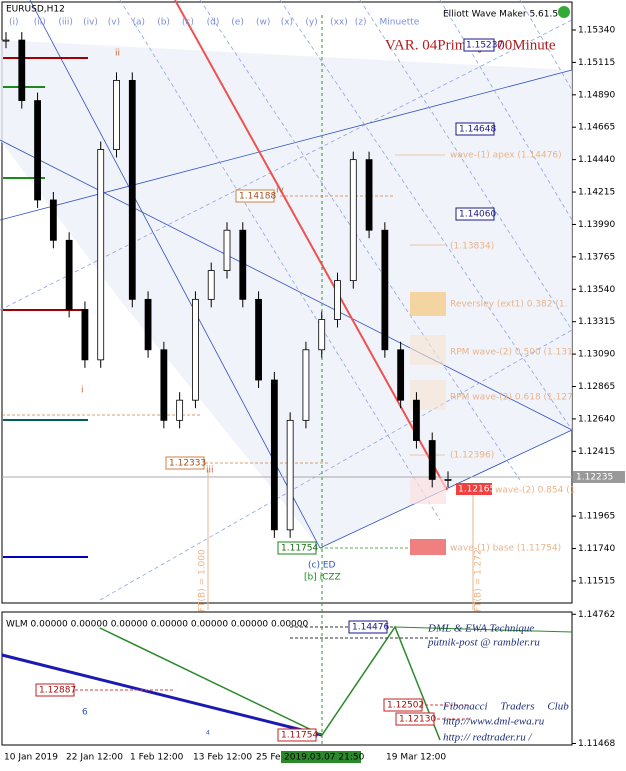 The width and height of the screenshot is (626, 771). Describe the element at coordinates (57, 691) in the screenshot. I see `price-tag: 1.12887` at that location.